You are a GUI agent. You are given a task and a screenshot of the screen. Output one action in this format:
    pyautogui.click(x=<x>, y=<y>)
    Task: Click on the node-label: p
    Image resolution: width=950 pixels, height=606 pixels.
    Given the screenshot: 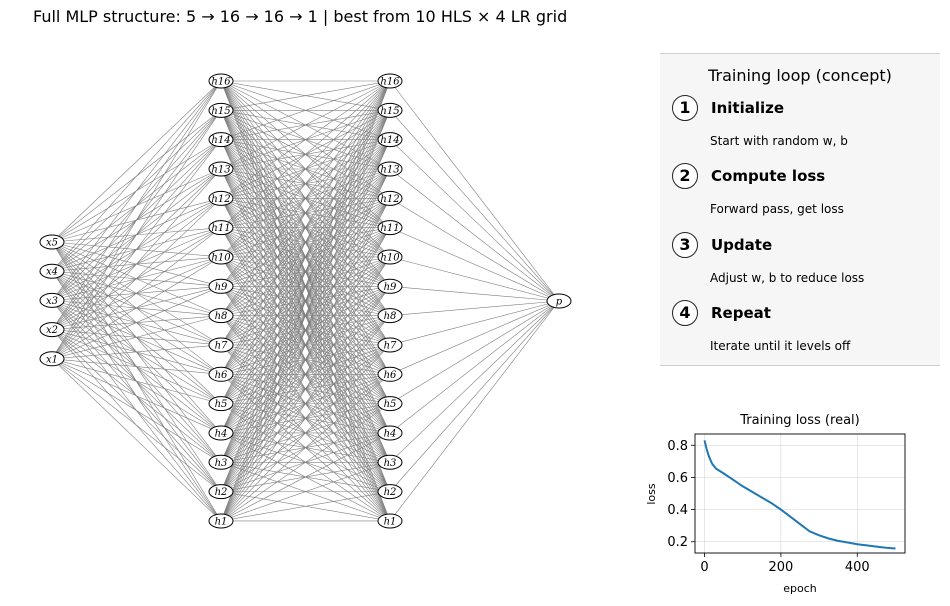 What is the action you would take?
    pyautogui.click(x=559, y=302)
    